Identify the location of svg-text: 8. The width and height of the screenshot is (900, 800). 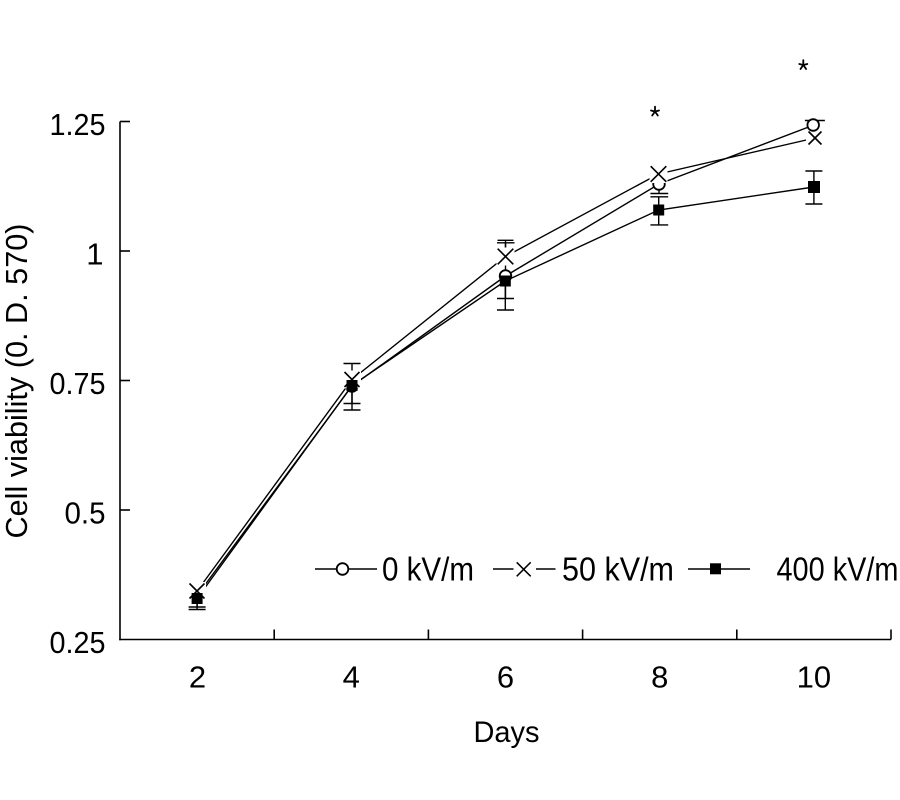
(659, 677).